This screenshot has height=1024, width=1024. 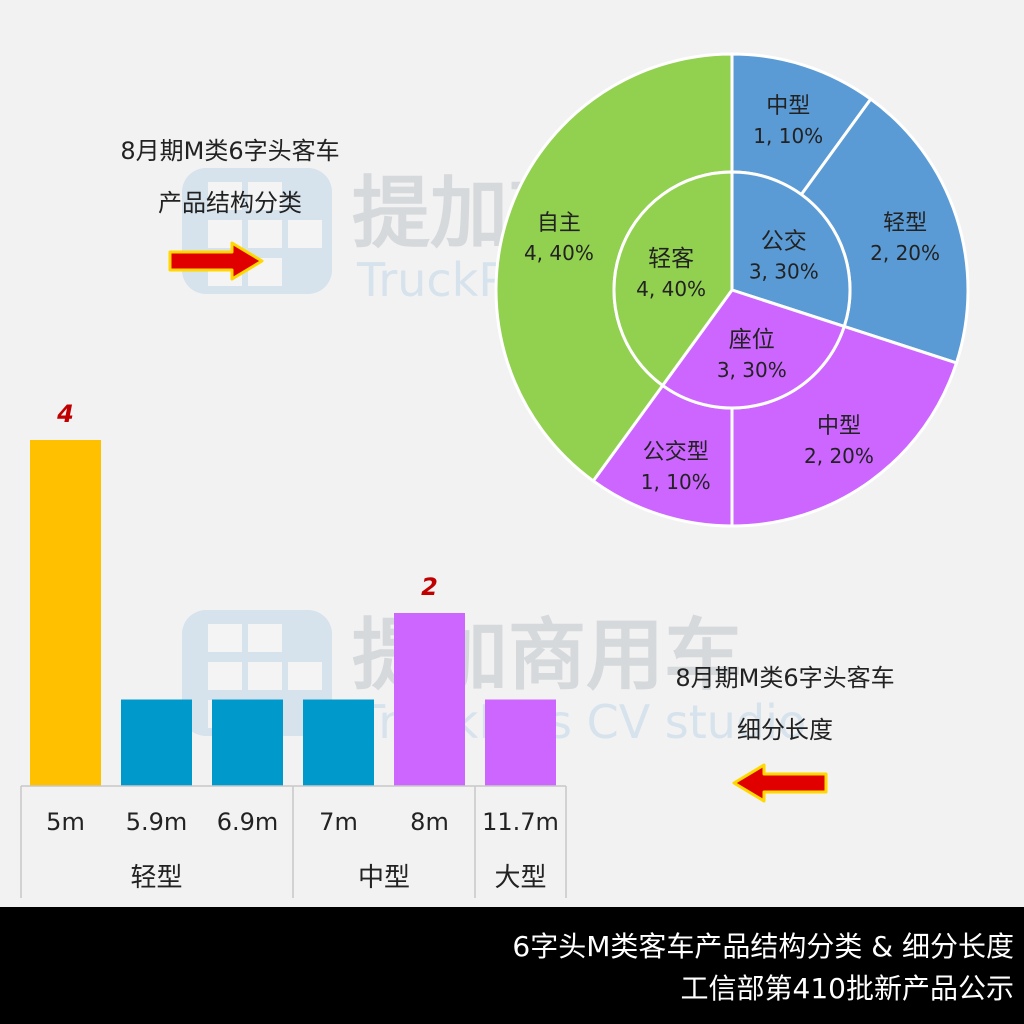 I want to click on outer-slice-label-1: 2, 20%, so click(x=905, y=253).